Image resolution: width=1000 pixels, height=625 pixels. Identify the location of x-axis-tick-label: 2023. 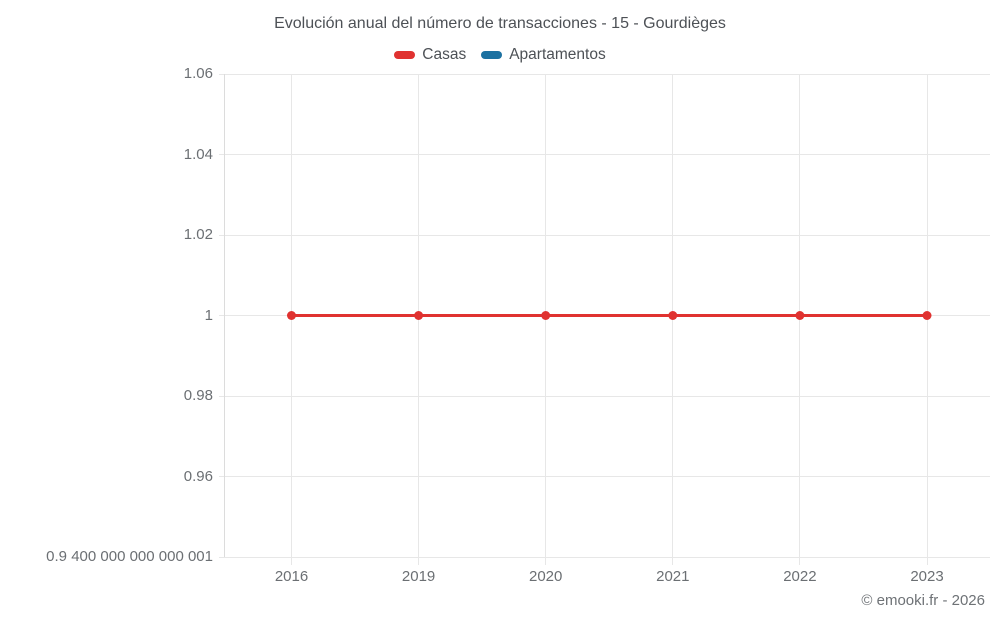
(927, 576).